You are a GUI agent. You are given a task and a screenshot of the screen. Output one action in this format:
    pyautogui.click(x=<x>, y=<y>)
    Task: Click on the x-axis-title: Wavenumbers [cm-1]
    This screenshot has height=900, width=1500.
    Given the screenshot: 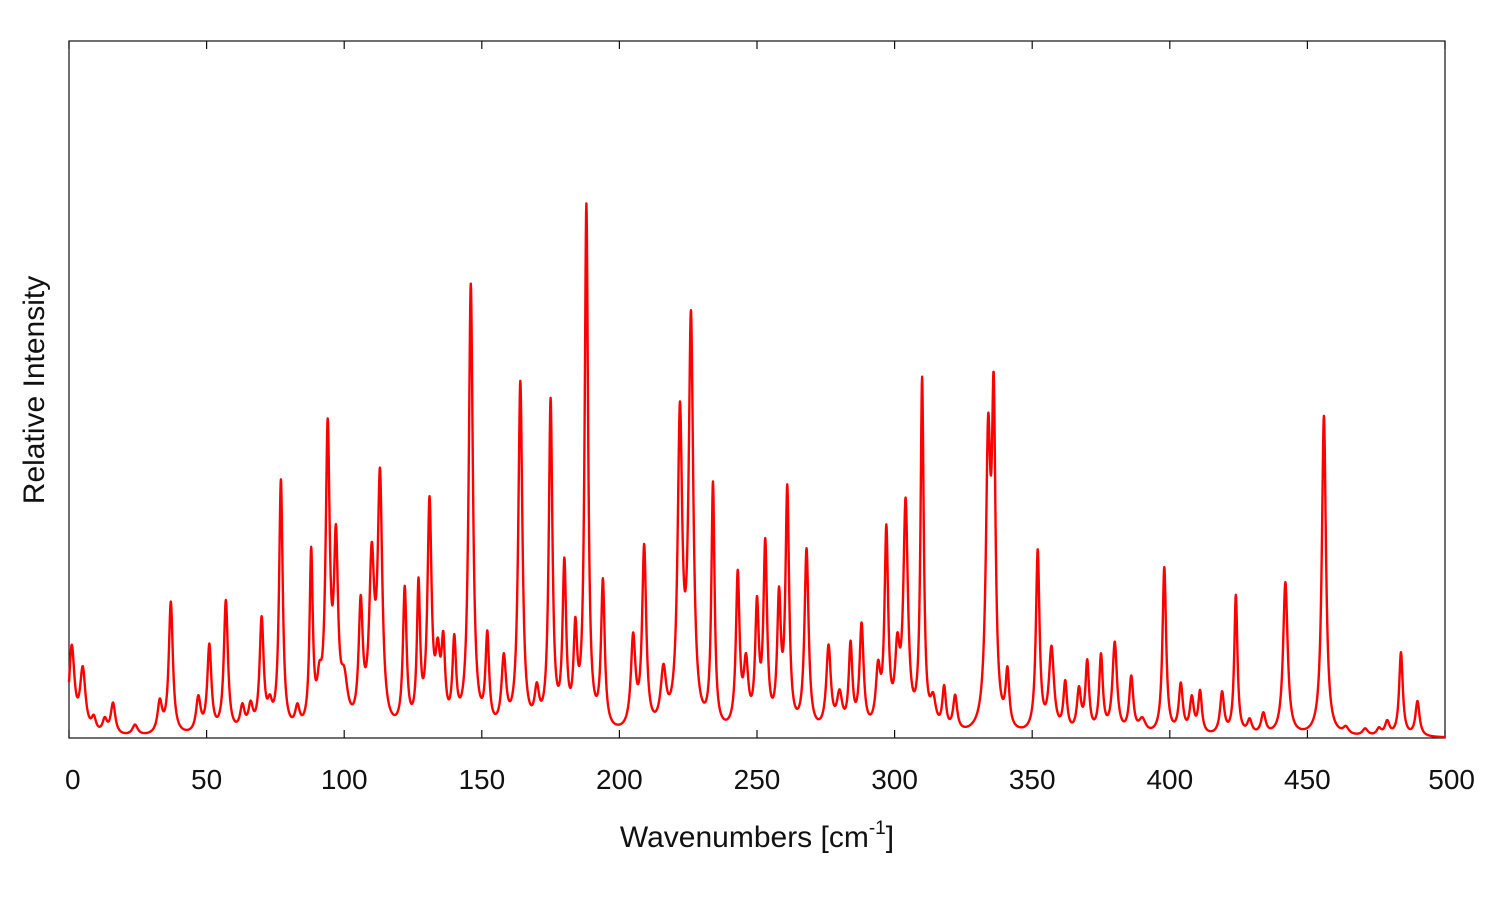 What is the action you would take?
    pyautogui.click(x=757, y=836)
    